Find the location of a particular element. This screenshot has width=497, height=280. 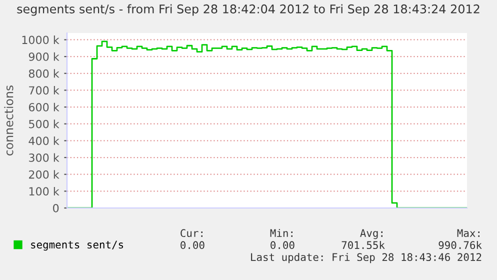

y-tick-label: 400 k is located at coordinates (44, 141).